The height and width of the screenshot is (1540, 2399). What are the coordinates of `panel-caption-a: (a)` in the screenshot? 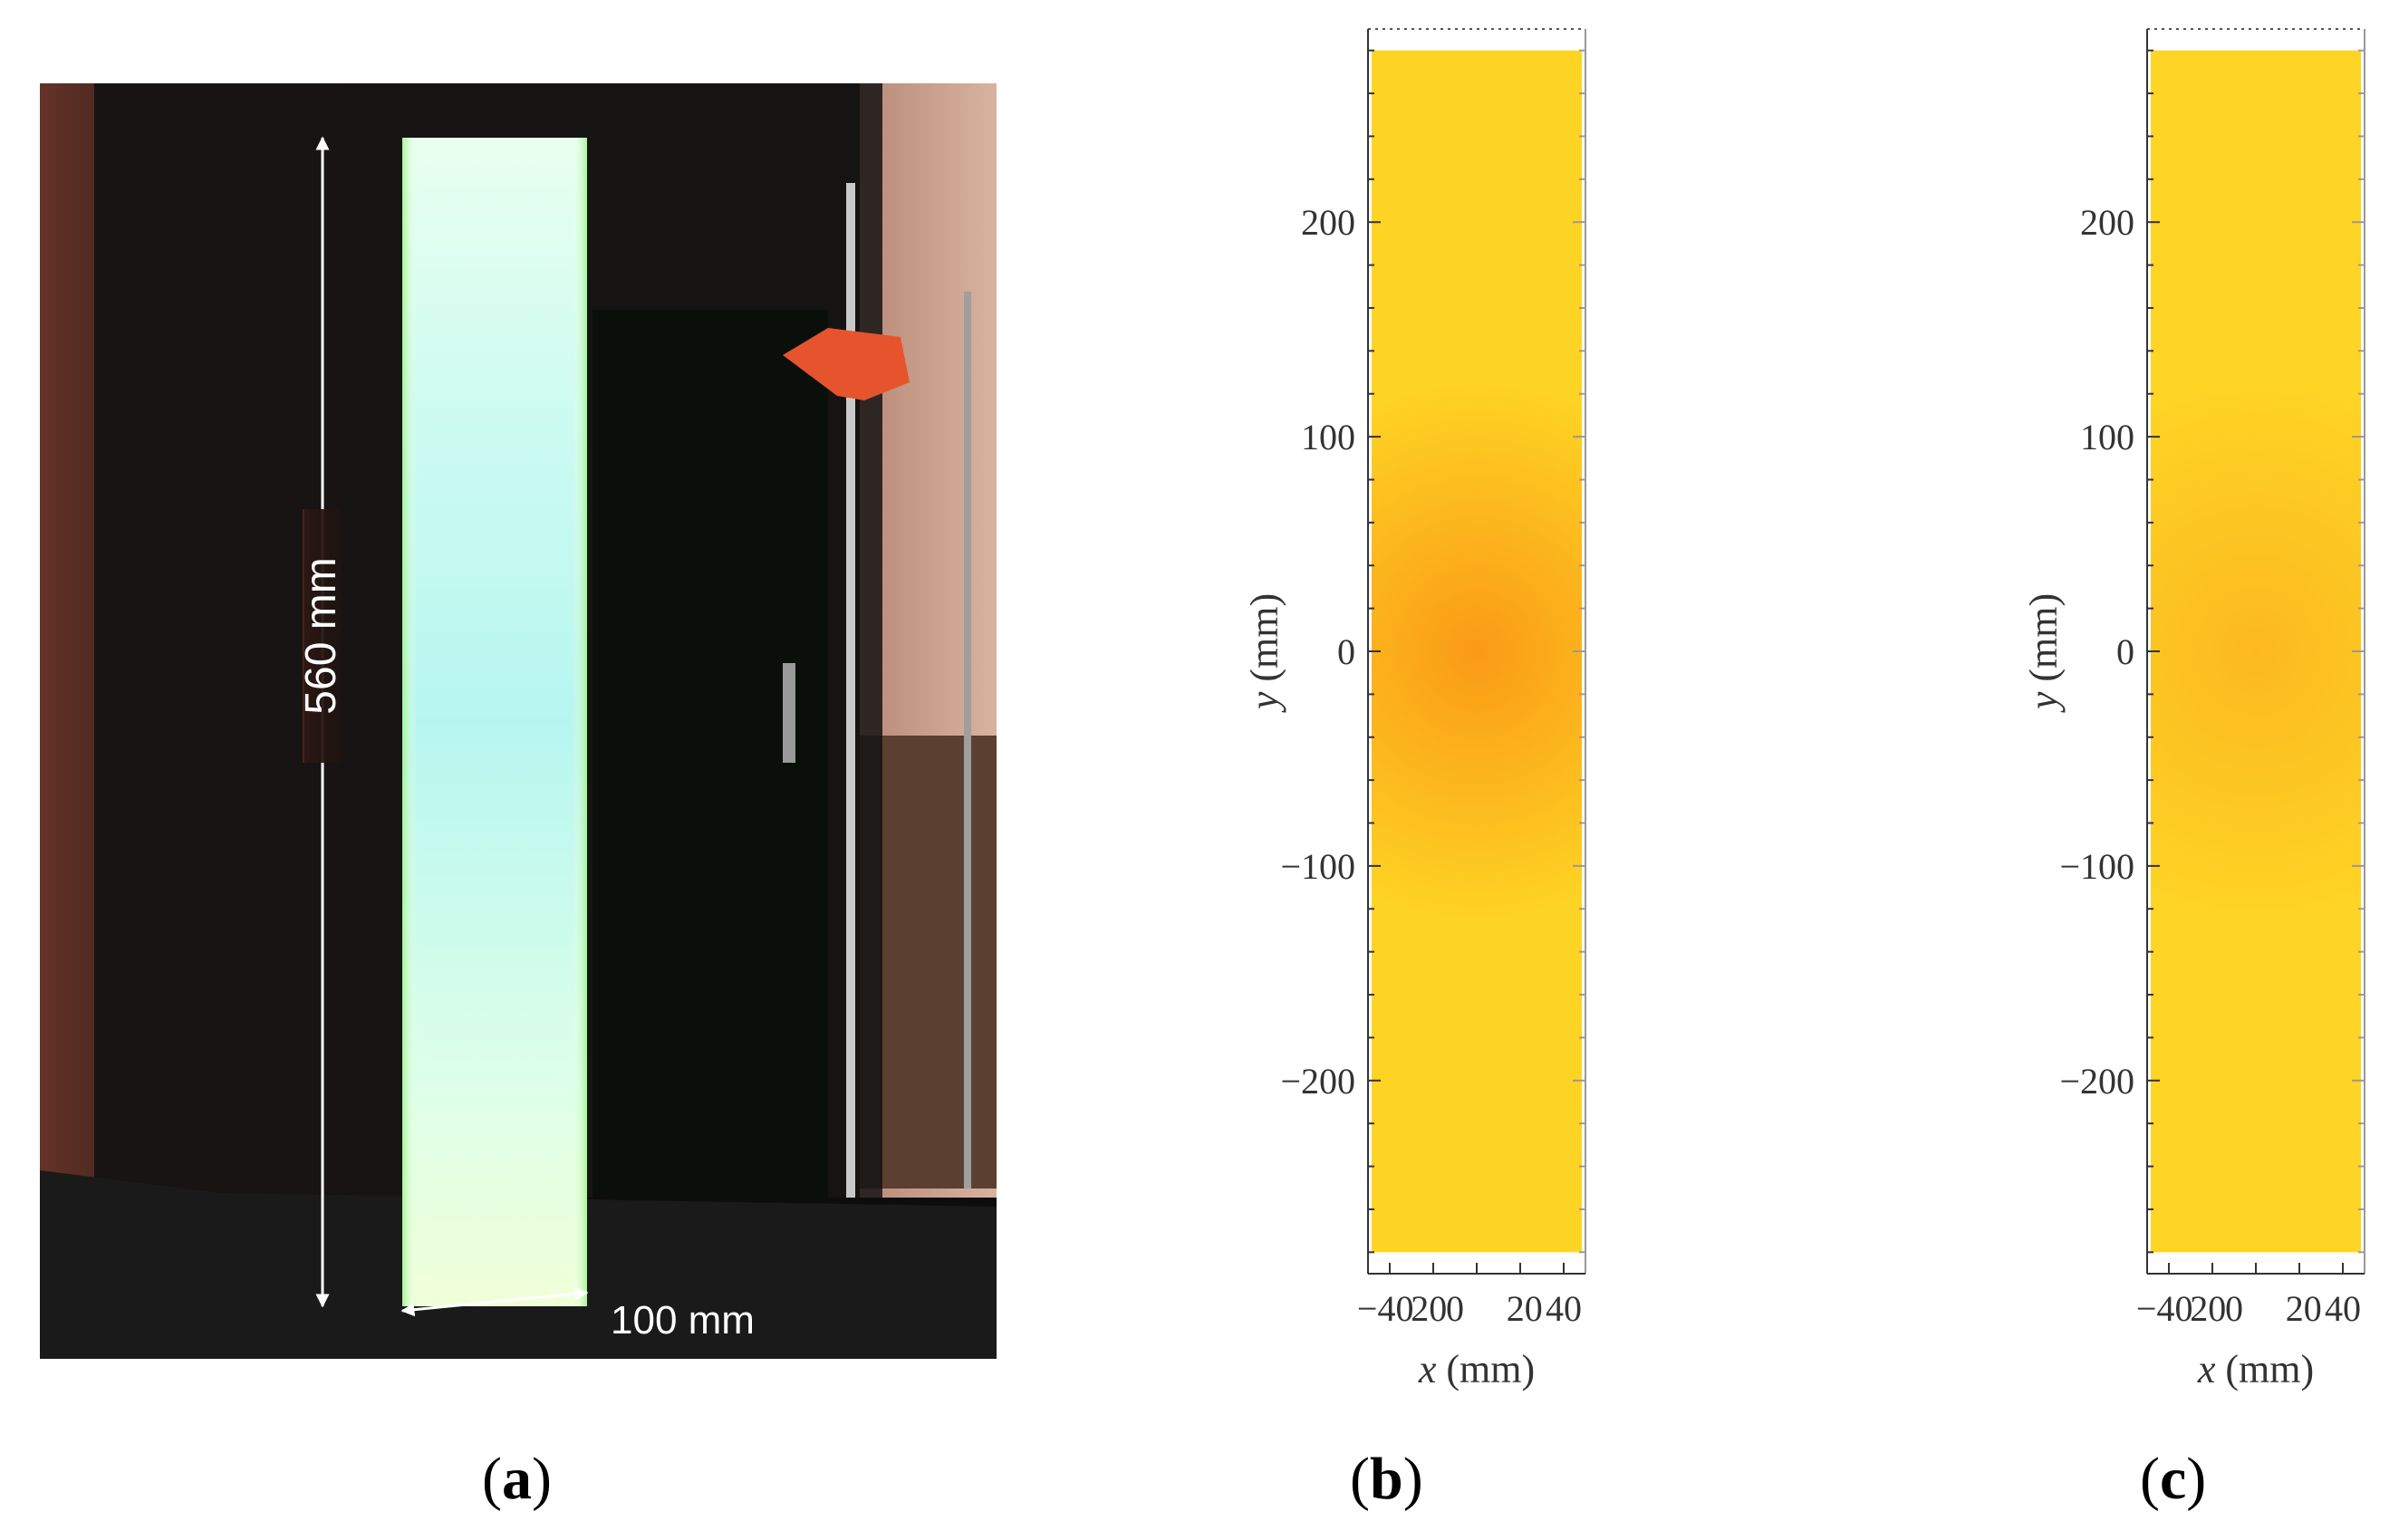 It's located at (517, 1479).